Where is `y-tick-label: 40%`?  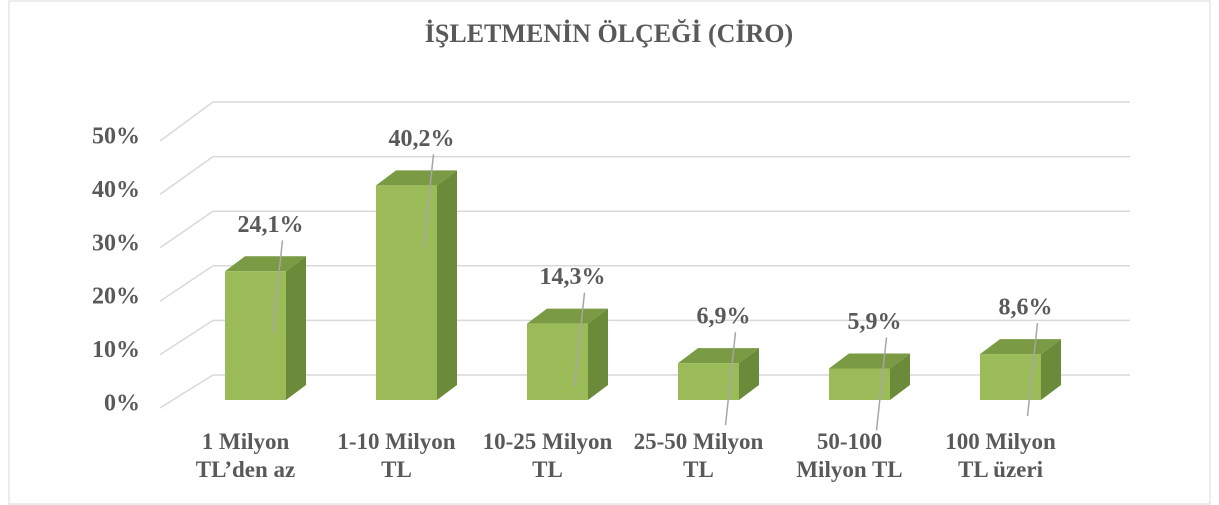 y-tick-label: 40% is located at coordinates (116, 190).